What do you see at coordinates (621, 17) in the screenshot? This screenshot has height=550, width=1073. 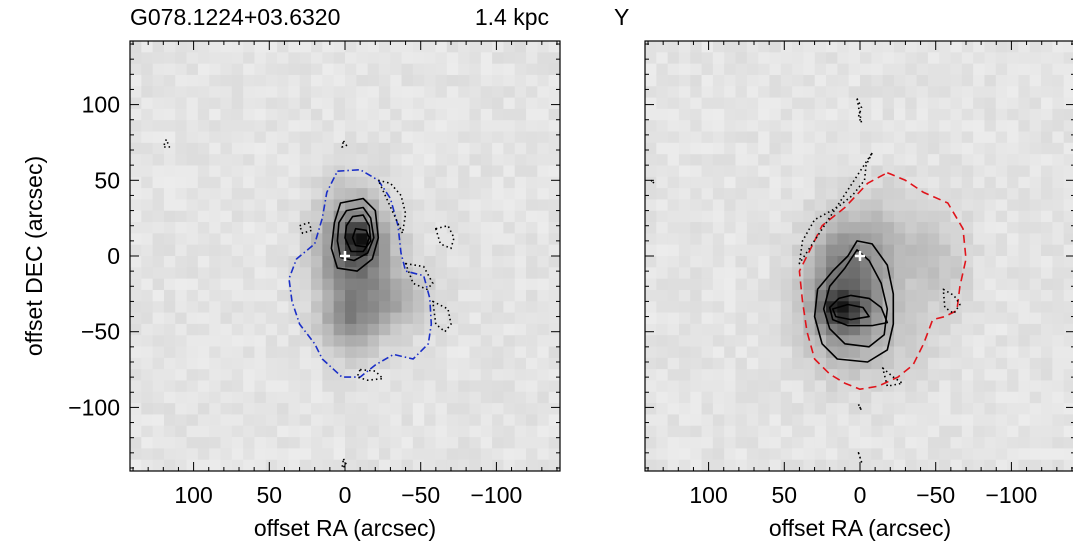 I see `panel-two-label: Y` at bounding box center [621, 17].